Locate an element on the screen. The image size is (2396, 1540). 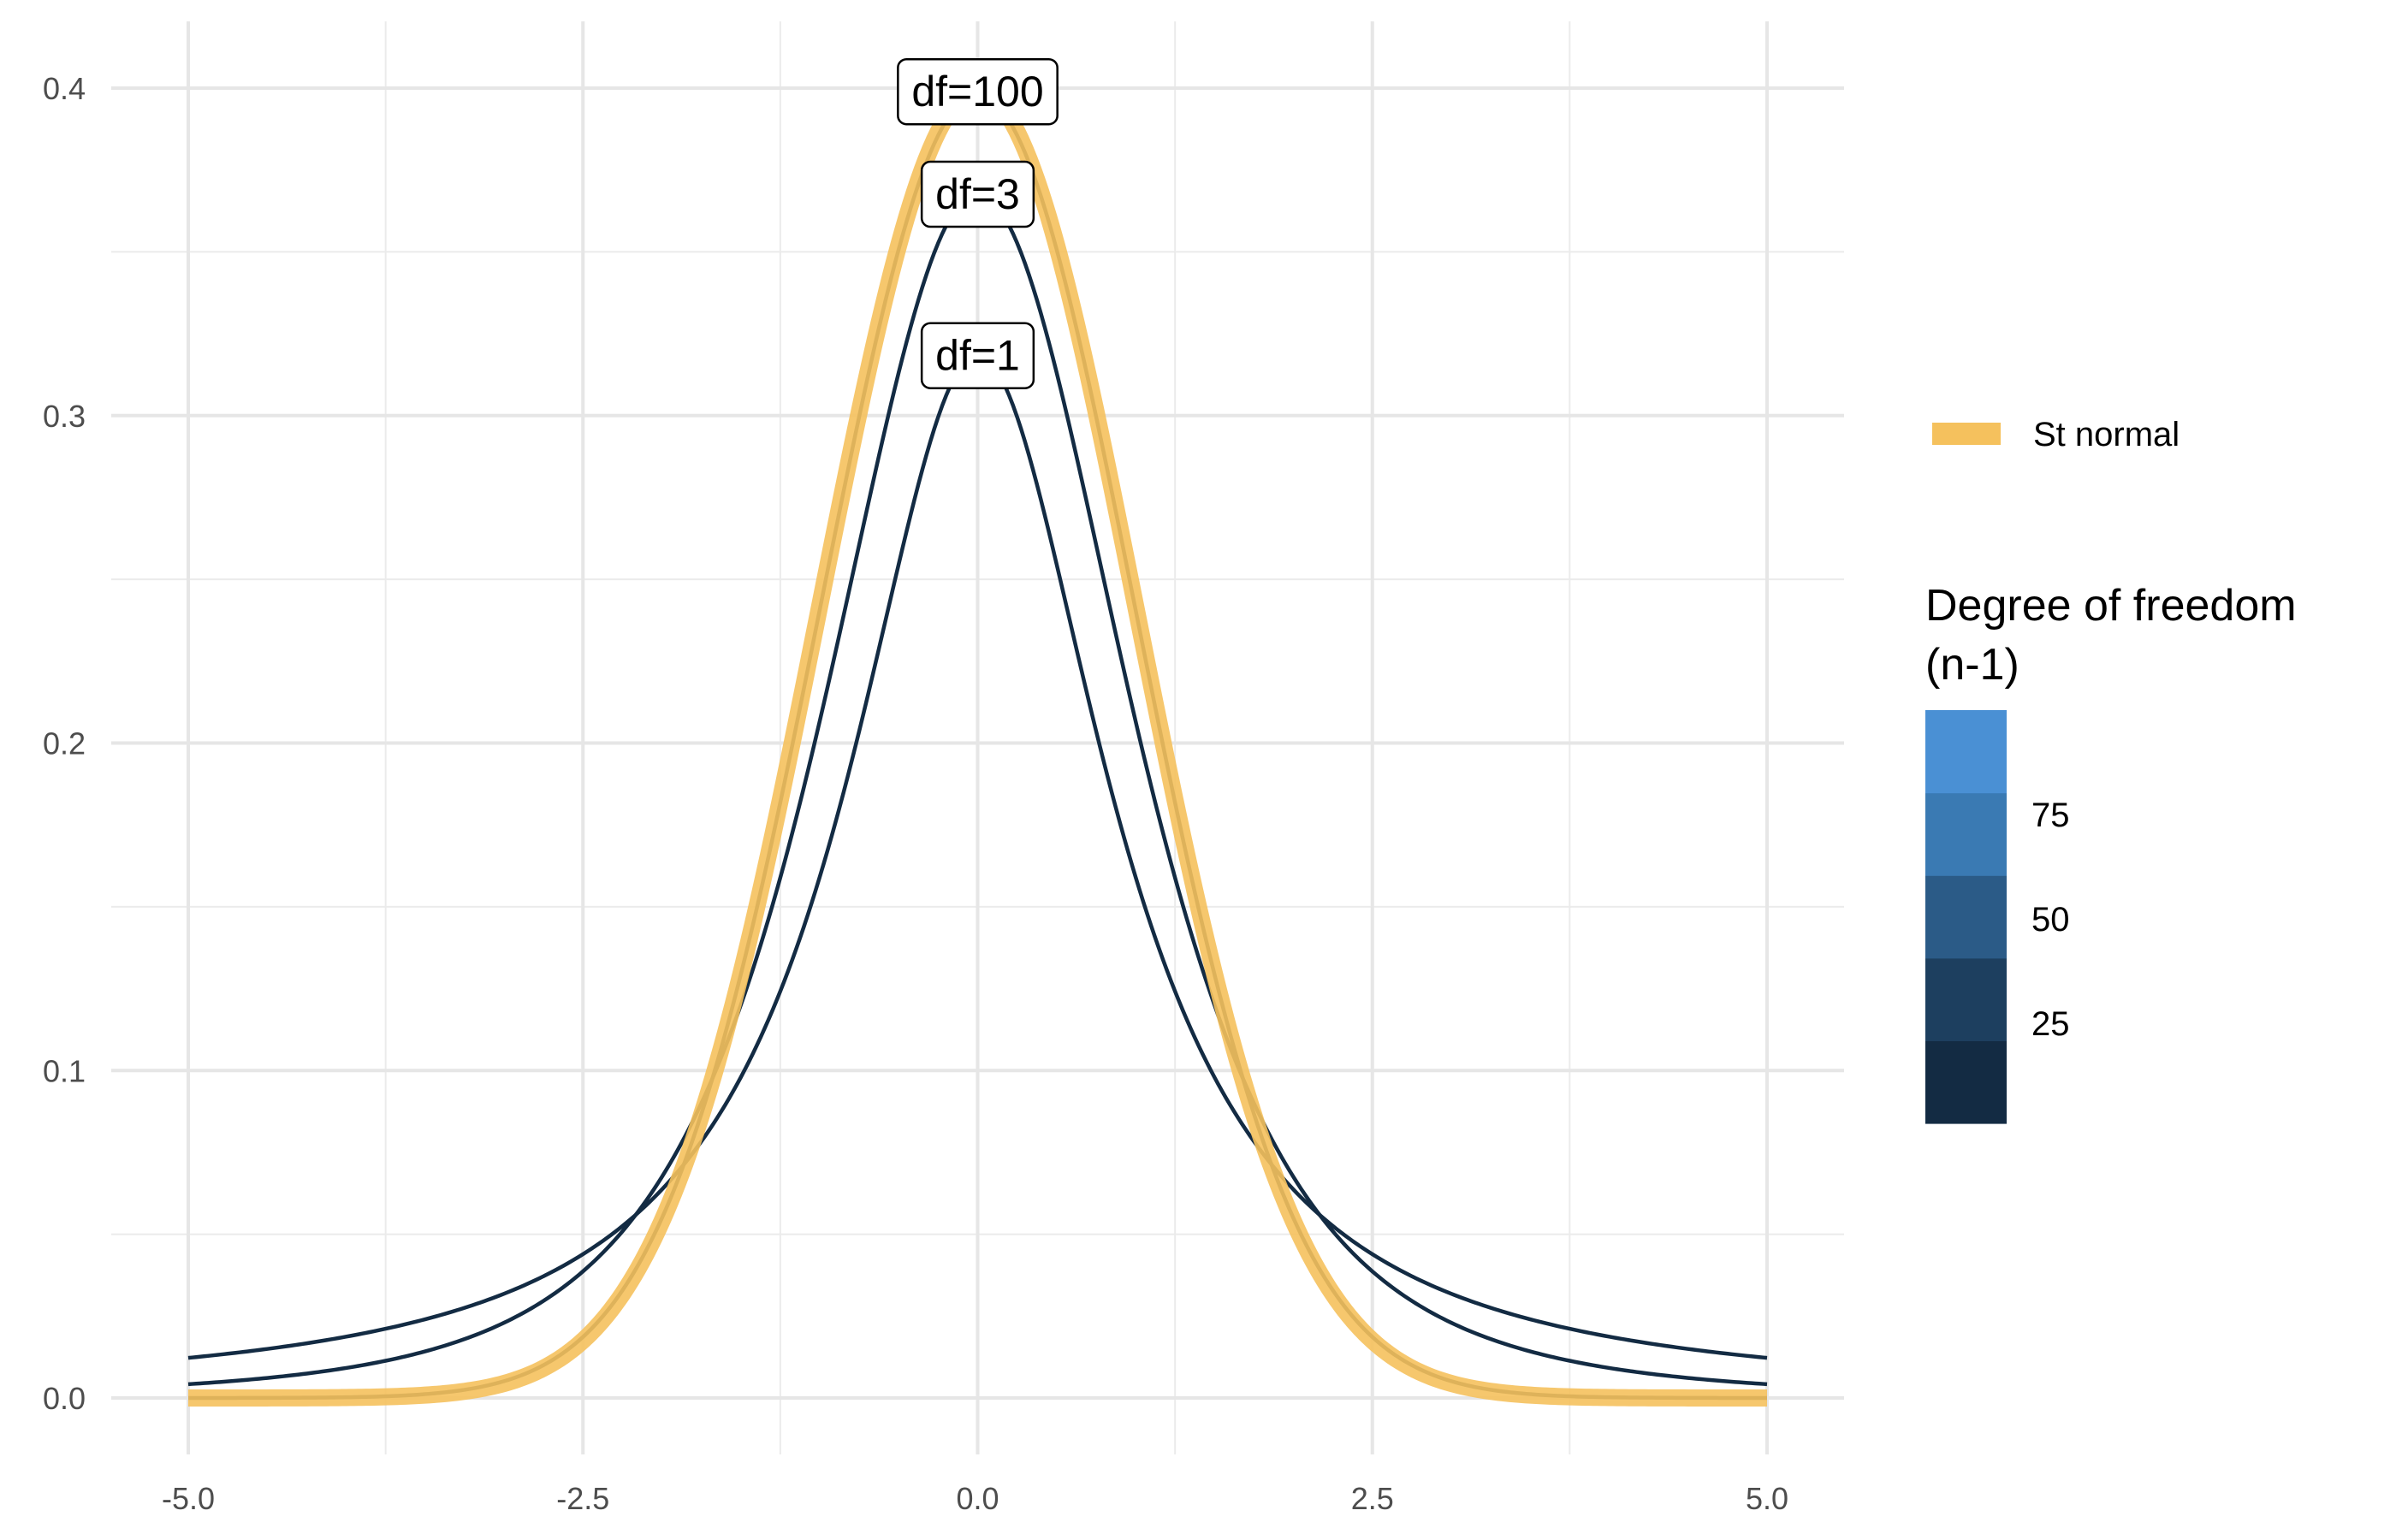
colorbar-label: 75 is located at coordinates (2050, 815).